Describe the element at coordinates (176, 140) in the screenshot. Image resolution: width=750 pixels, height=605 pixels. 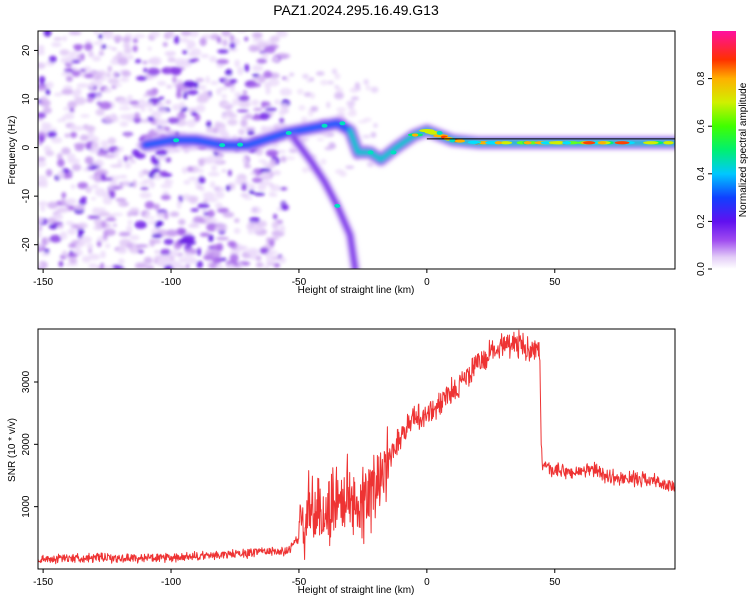
I see `track-bright-spot` at that location.